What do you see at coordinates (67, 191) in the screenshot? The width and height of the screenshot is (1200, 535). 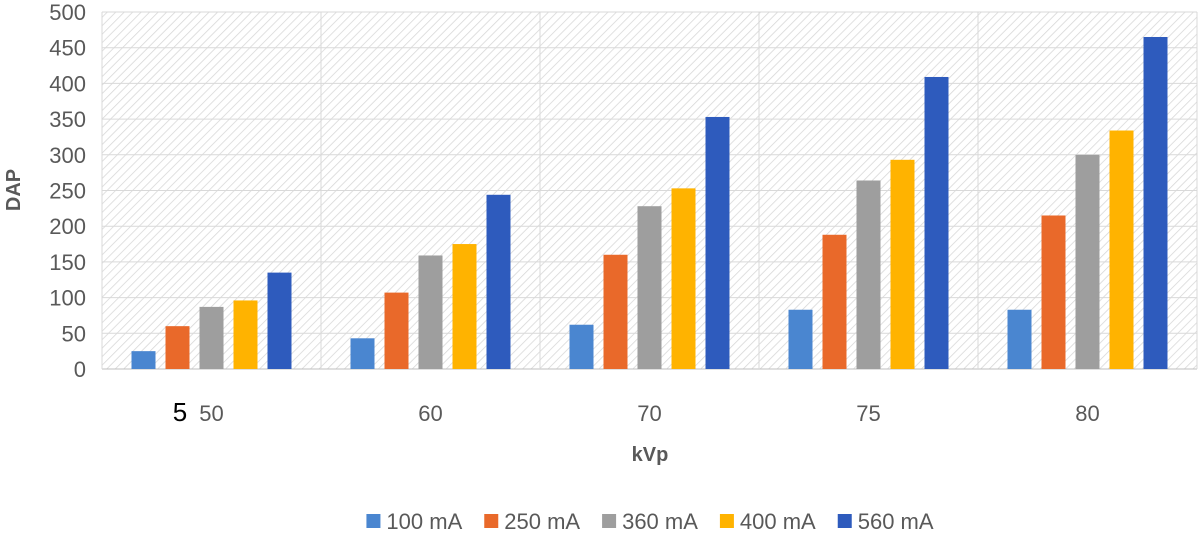 I see `y-tick-label: 250` at bounding box center [67, 191].